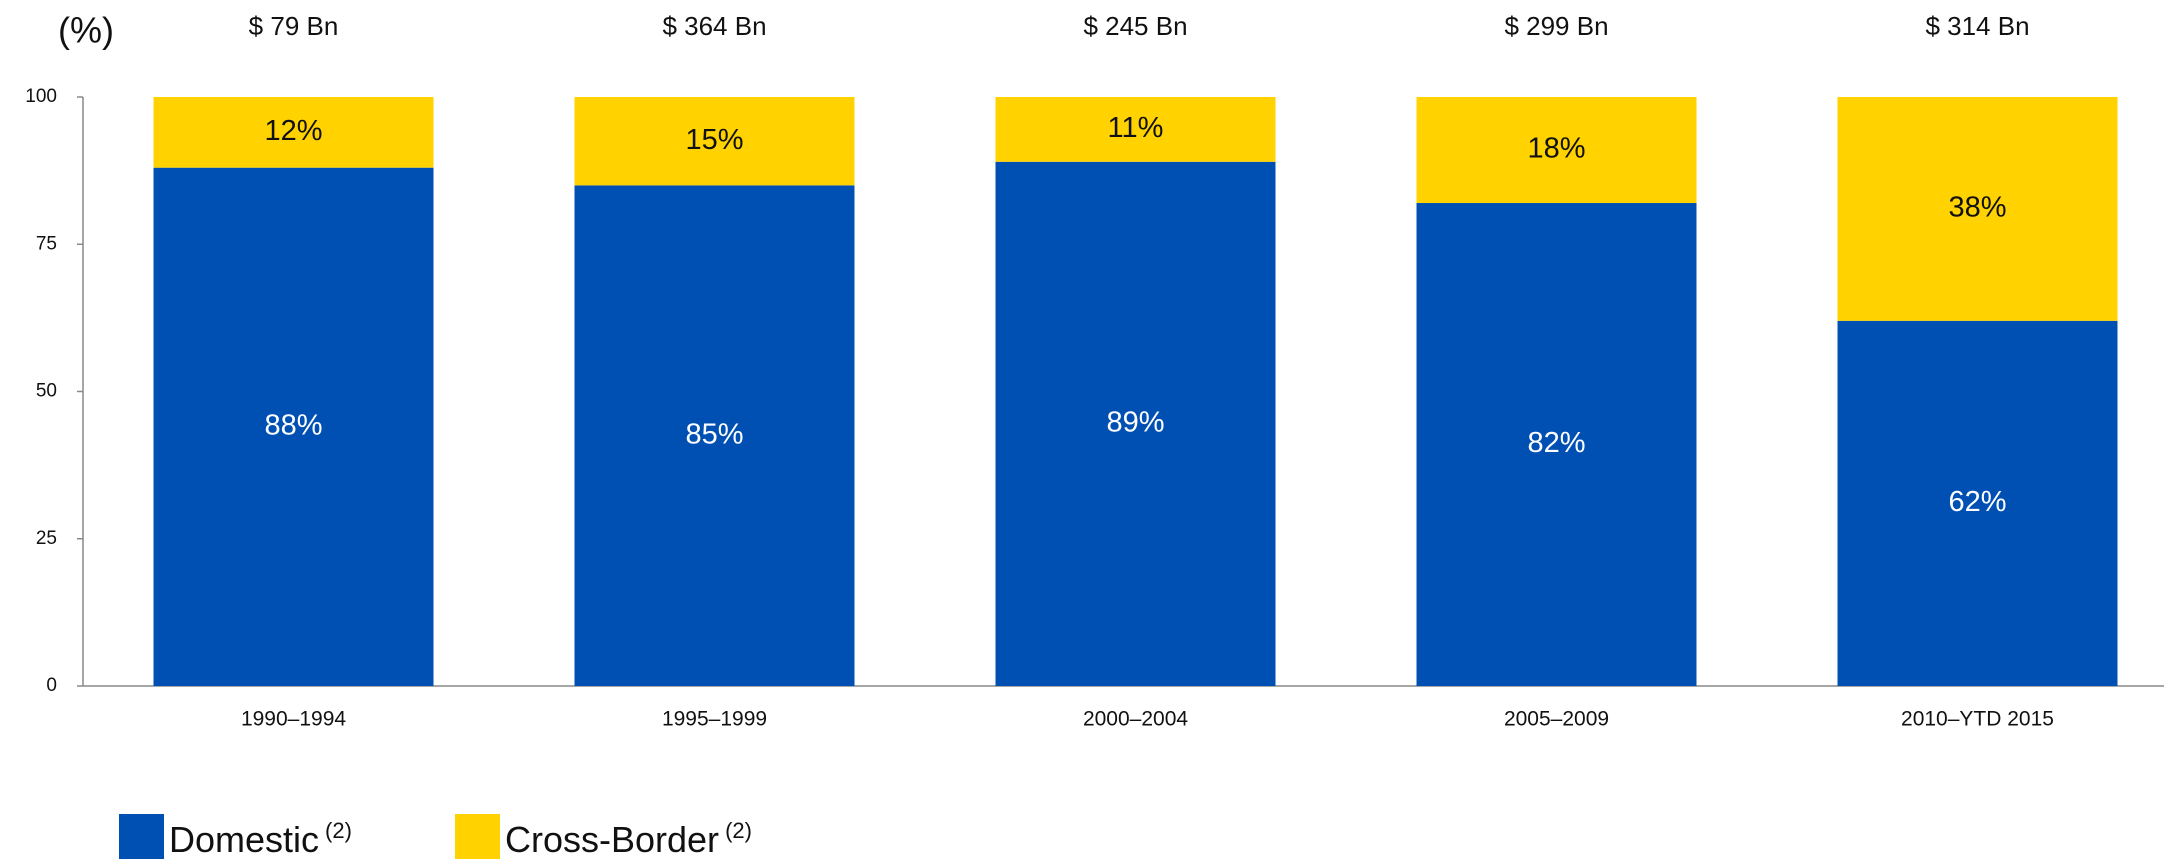 Image resolution: width=2164 pixels, height=859 pixels. I want to click on data-label: 18%, so click(1556, 149).